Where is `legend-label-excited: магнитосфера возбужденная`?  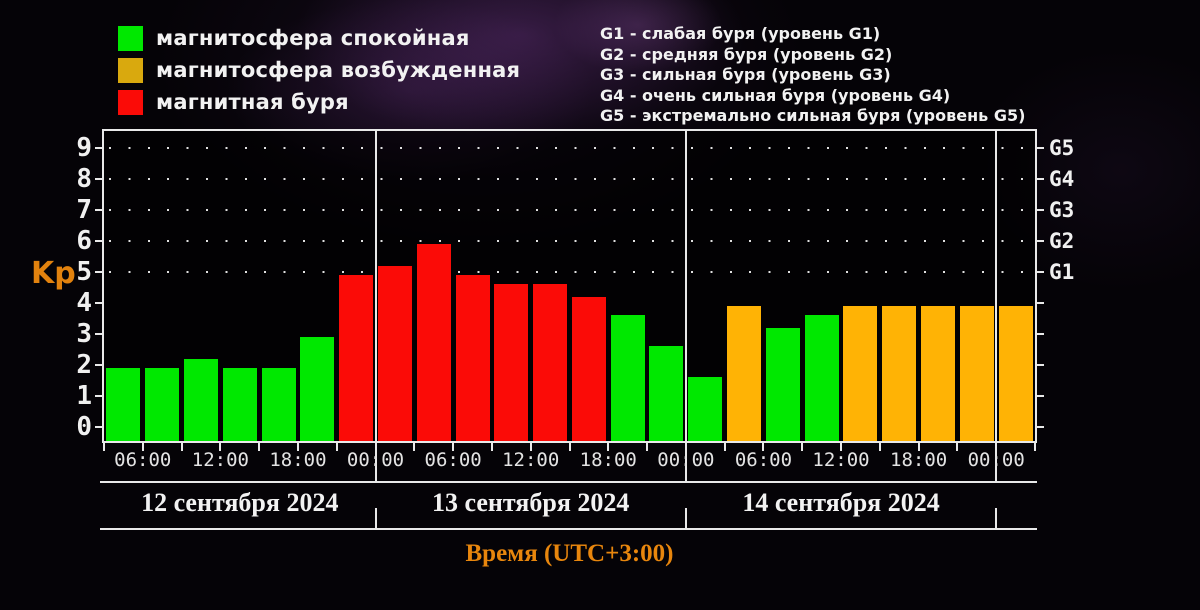
legend-label-excited: магнитосфера возбужденная is located at coordinates (338, 70).